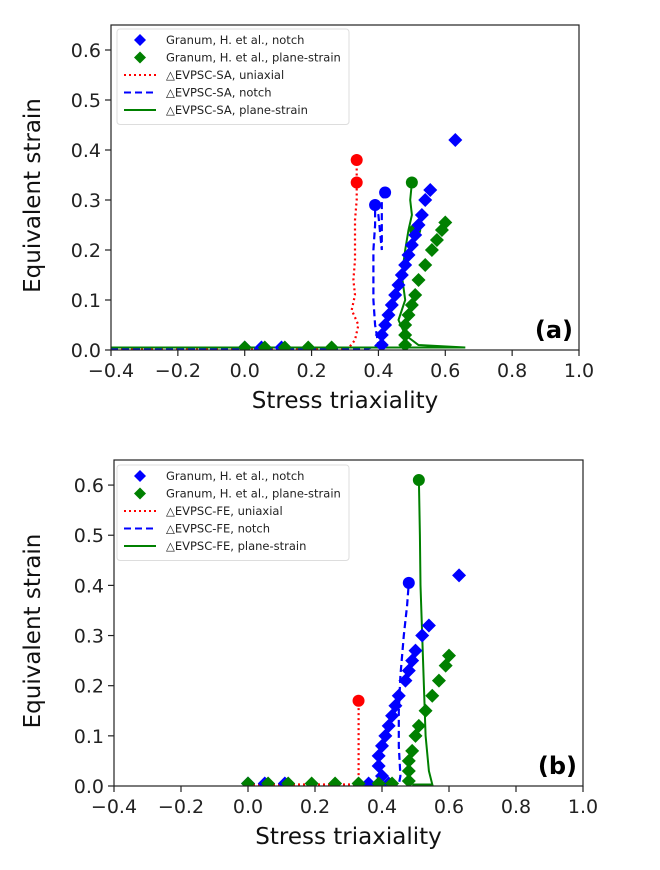 The width and height of the screenshot is (660, 870). Describe the element at coordinates (219, 93) in the screenshot. I see `legend-label: △EVPSC-SA, notch` at that location.